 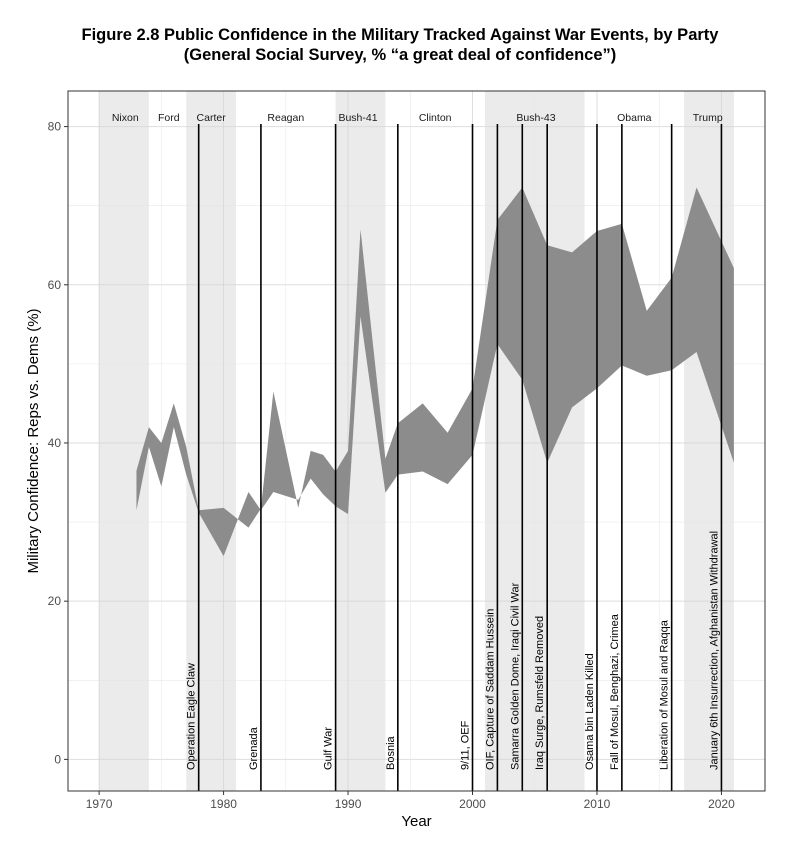 What do you see at coordinates (708, 118) in the screenshot?
I see `presidency-label: Trump` at bounding box center [708, 118].